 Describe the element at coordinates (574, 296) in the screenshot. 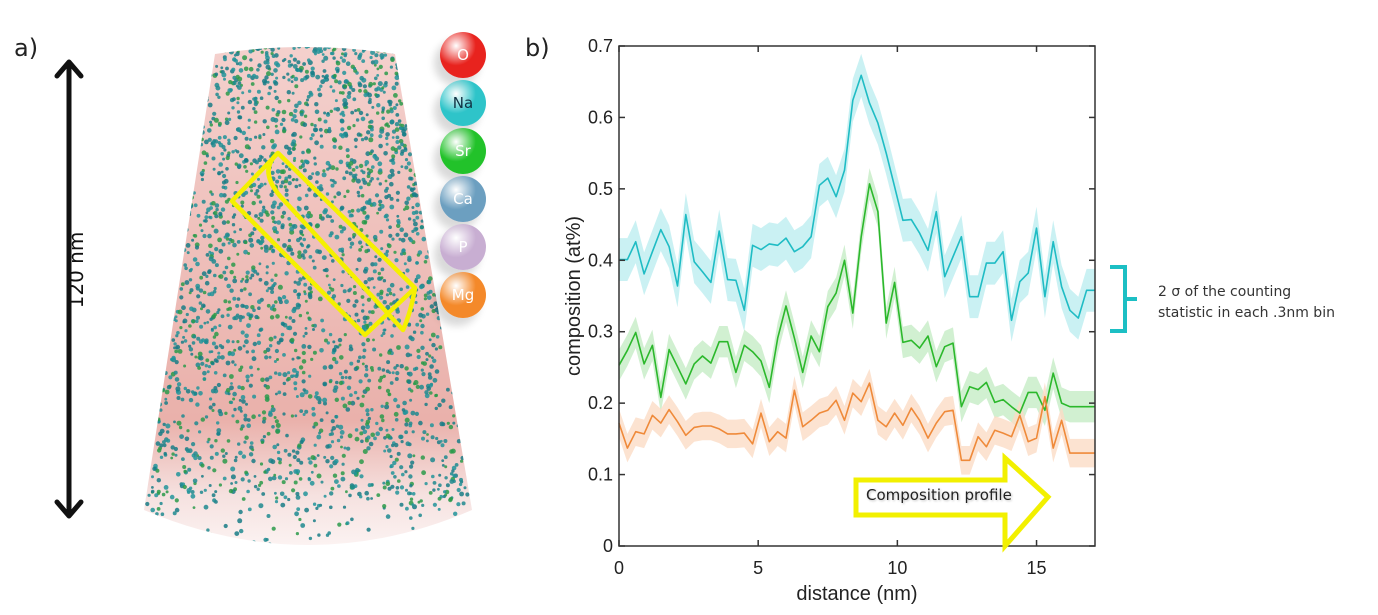

I see `y-axis-title: composition (at%)` at that location.